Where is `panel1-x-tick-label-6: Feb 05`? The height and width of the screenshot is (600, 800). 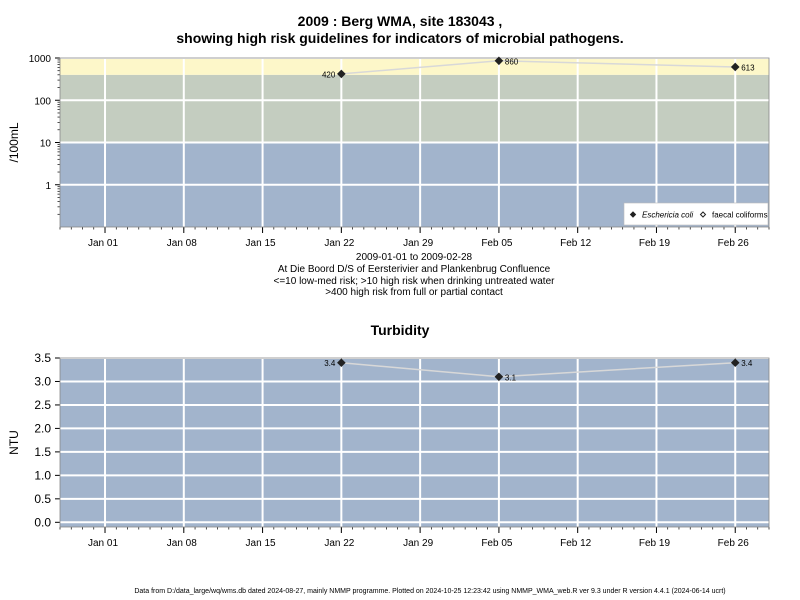
panel1-x-tick-label-6: Feb 05 is located at coordinates (497, 243).